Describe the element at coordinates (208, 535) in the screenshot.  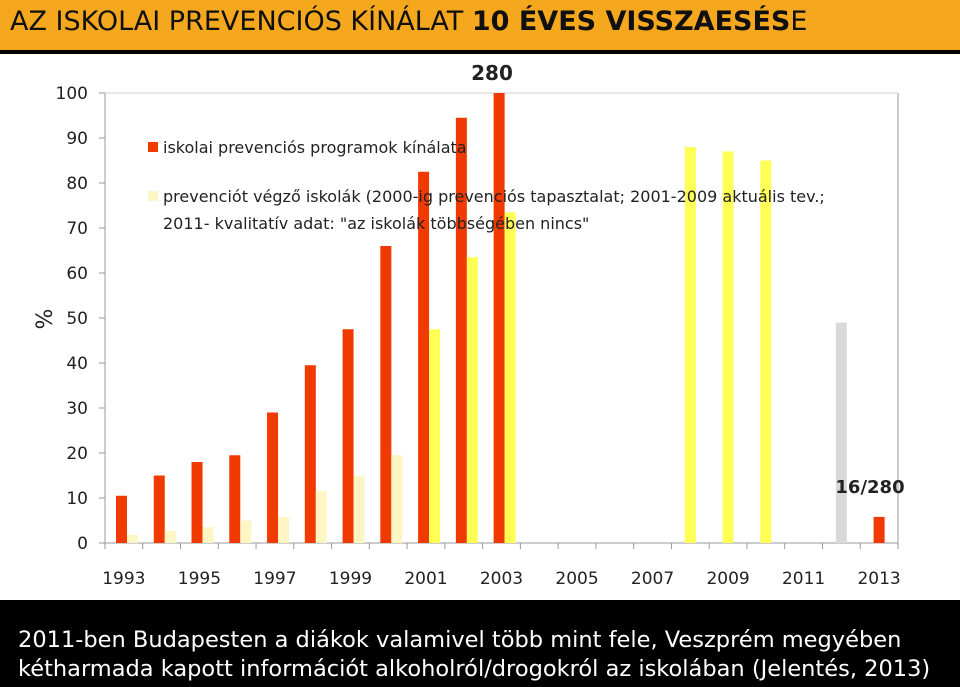
I see `bar-schools-1995` at that location.